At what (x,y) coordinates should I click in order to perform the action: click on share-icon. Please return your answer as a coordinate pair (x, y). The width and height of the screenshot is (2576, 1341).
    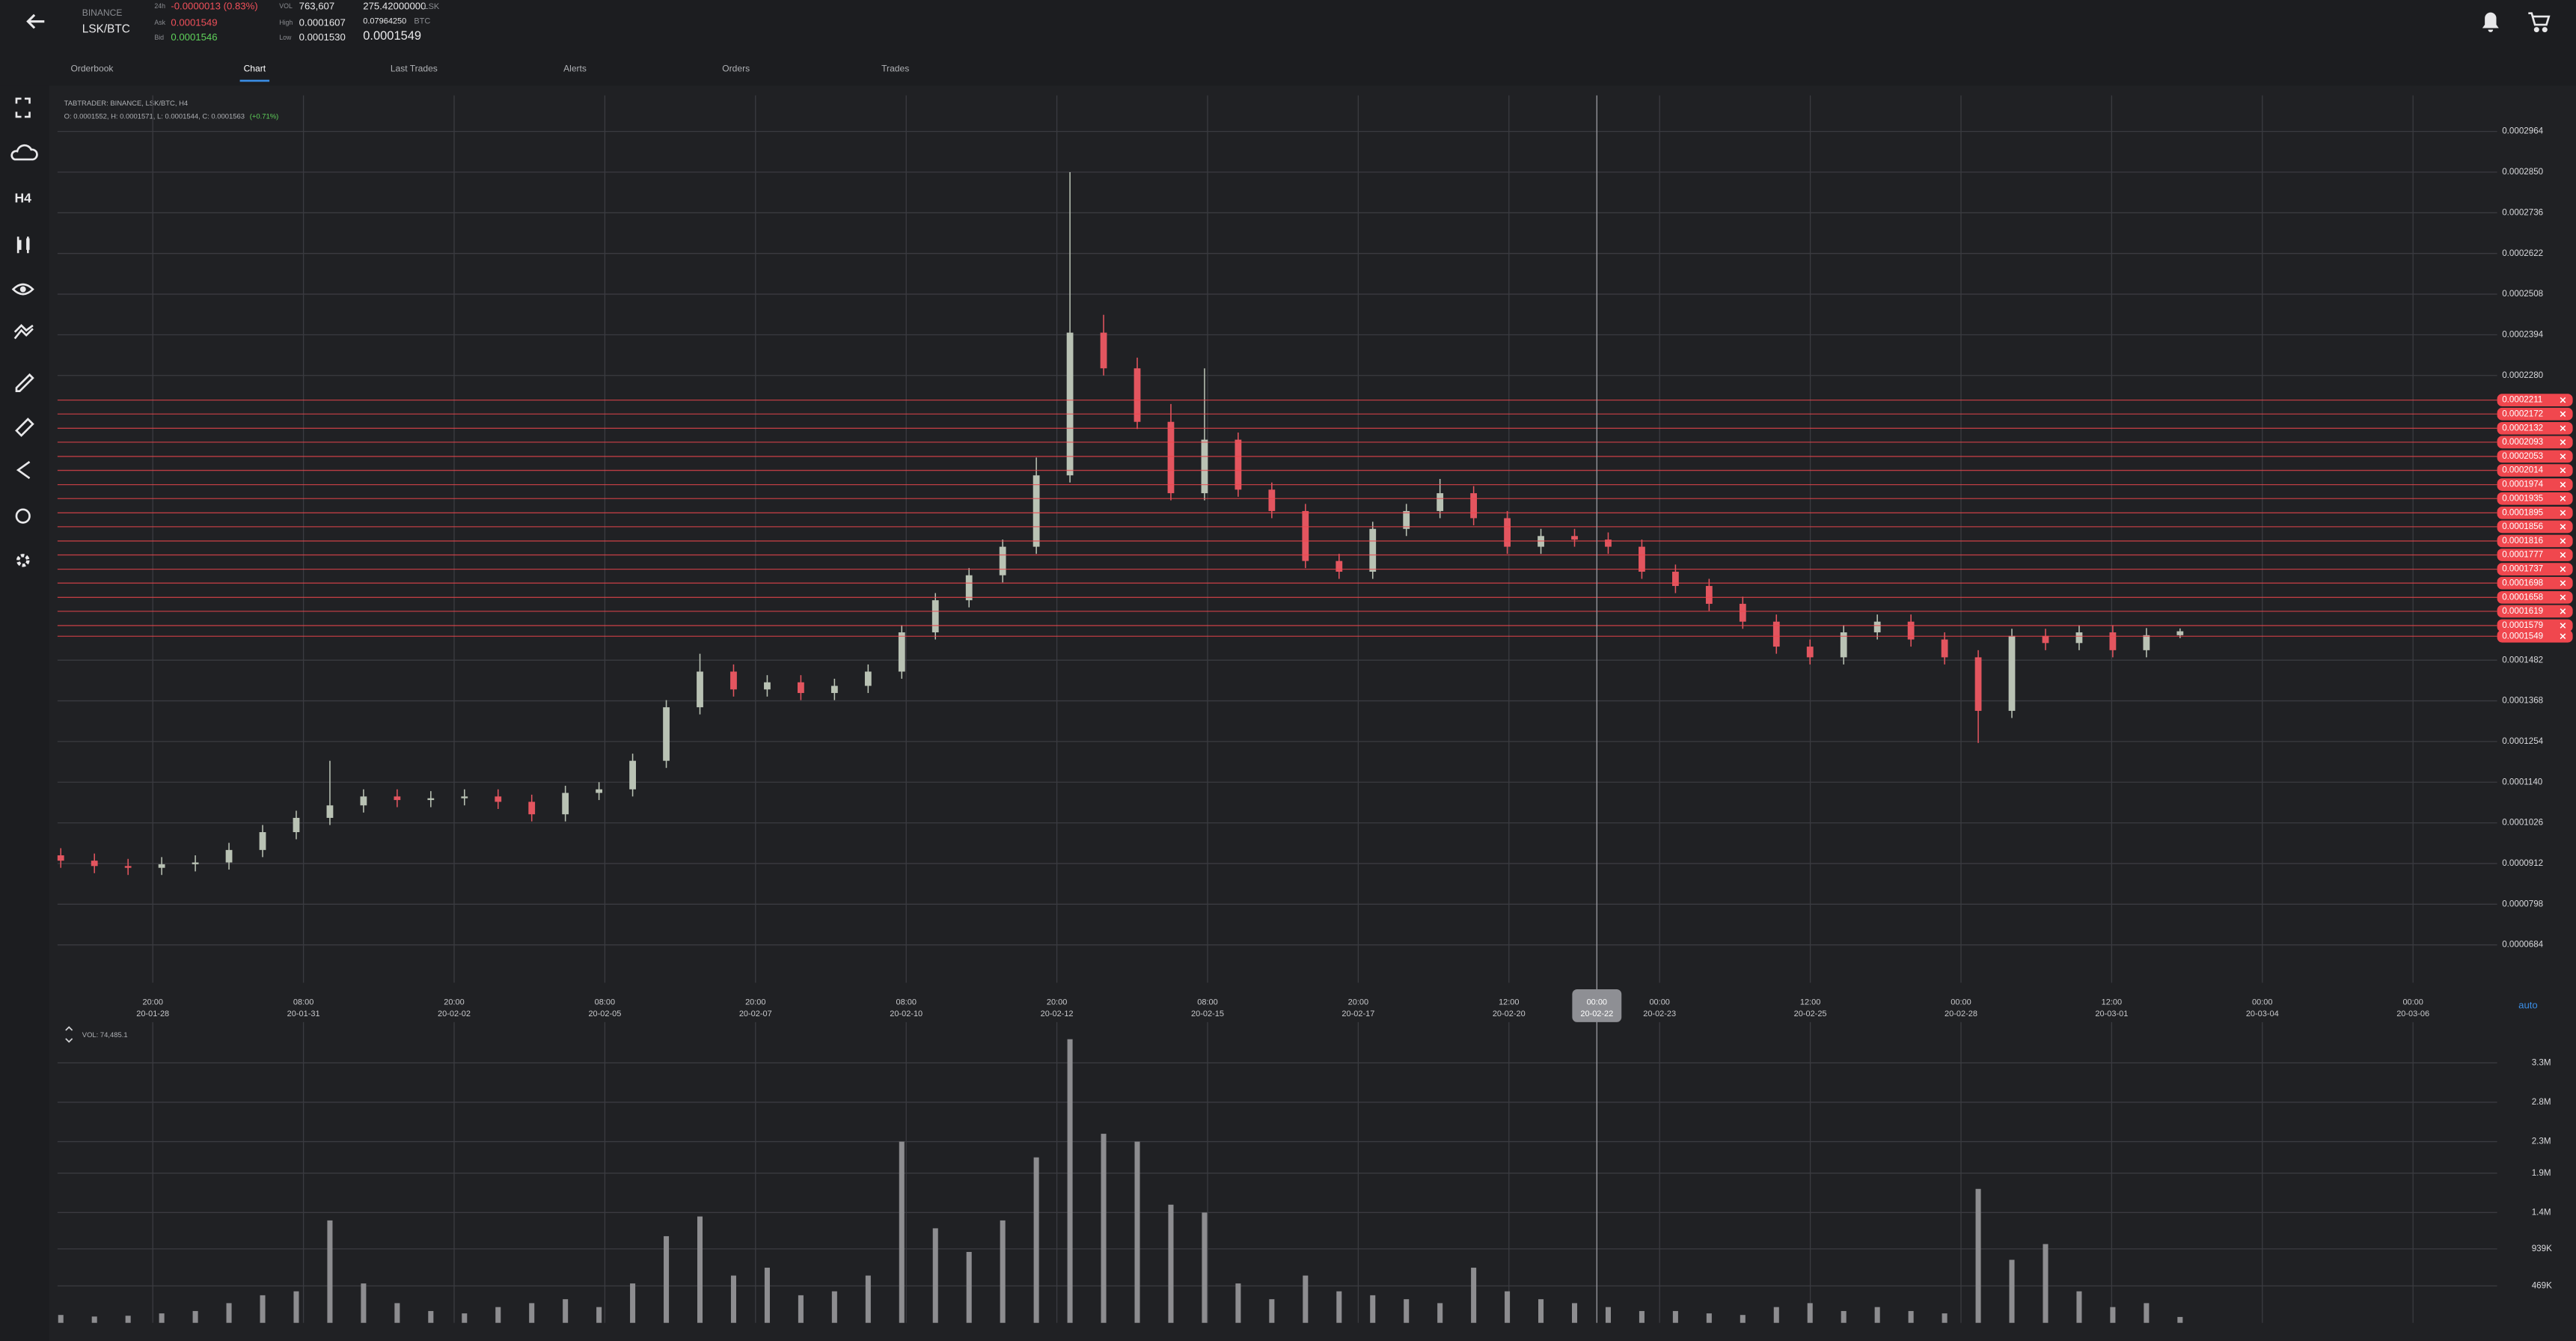
    Looking at the image, I should click on (23, 471).